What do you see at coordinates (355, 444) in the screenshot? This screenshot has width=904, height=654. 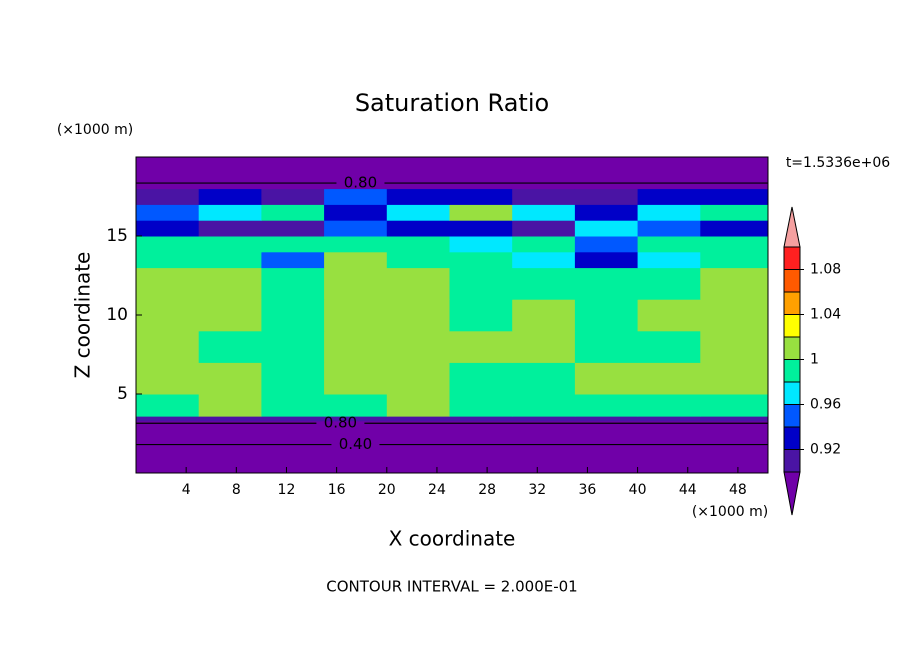 I see `contour-label: 0.40` at bounding box center [355, 444].